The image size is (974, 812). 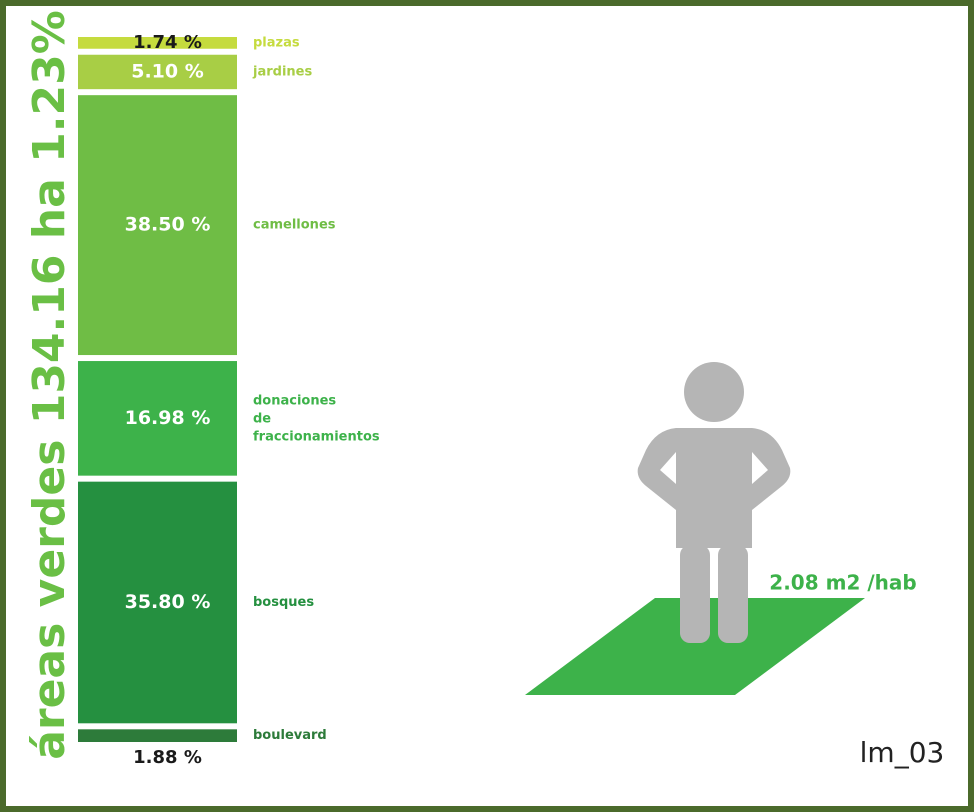 What do you see at coordinates (168, 418) in the screenshot?
I see `value-label: 16.98 %` at bounding box center [168, 418].